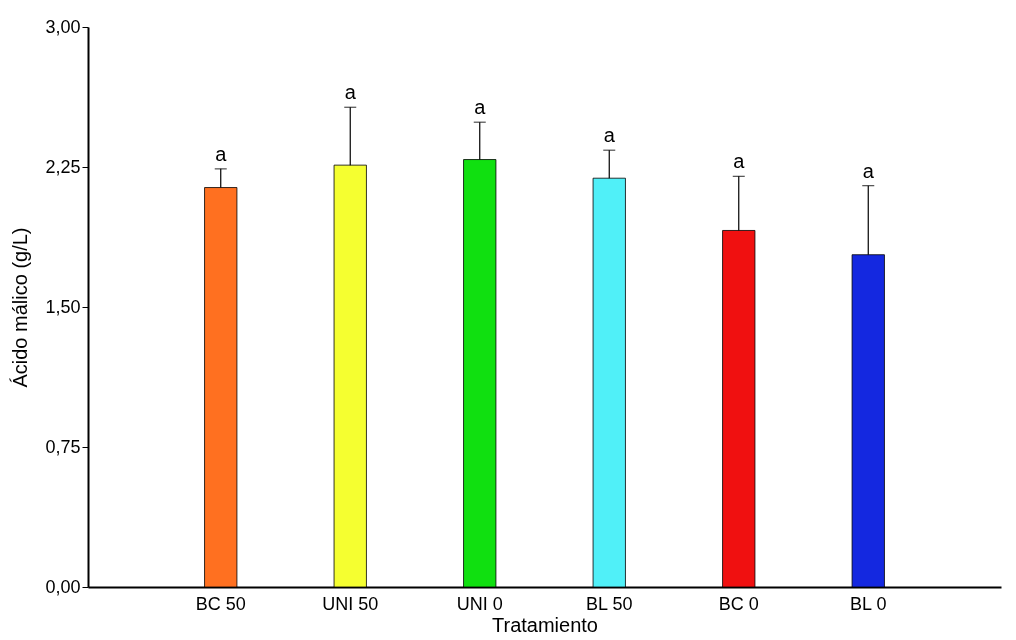  I want to click on x-tick-label: BC 0, so click(738, 603).